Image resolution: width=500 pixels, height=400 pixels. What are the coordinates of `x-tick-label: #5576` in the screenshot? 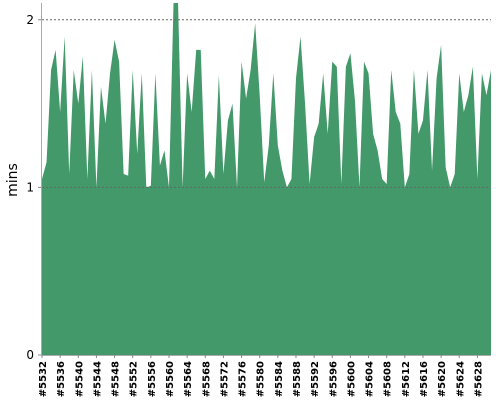 It's located at (243, 379).